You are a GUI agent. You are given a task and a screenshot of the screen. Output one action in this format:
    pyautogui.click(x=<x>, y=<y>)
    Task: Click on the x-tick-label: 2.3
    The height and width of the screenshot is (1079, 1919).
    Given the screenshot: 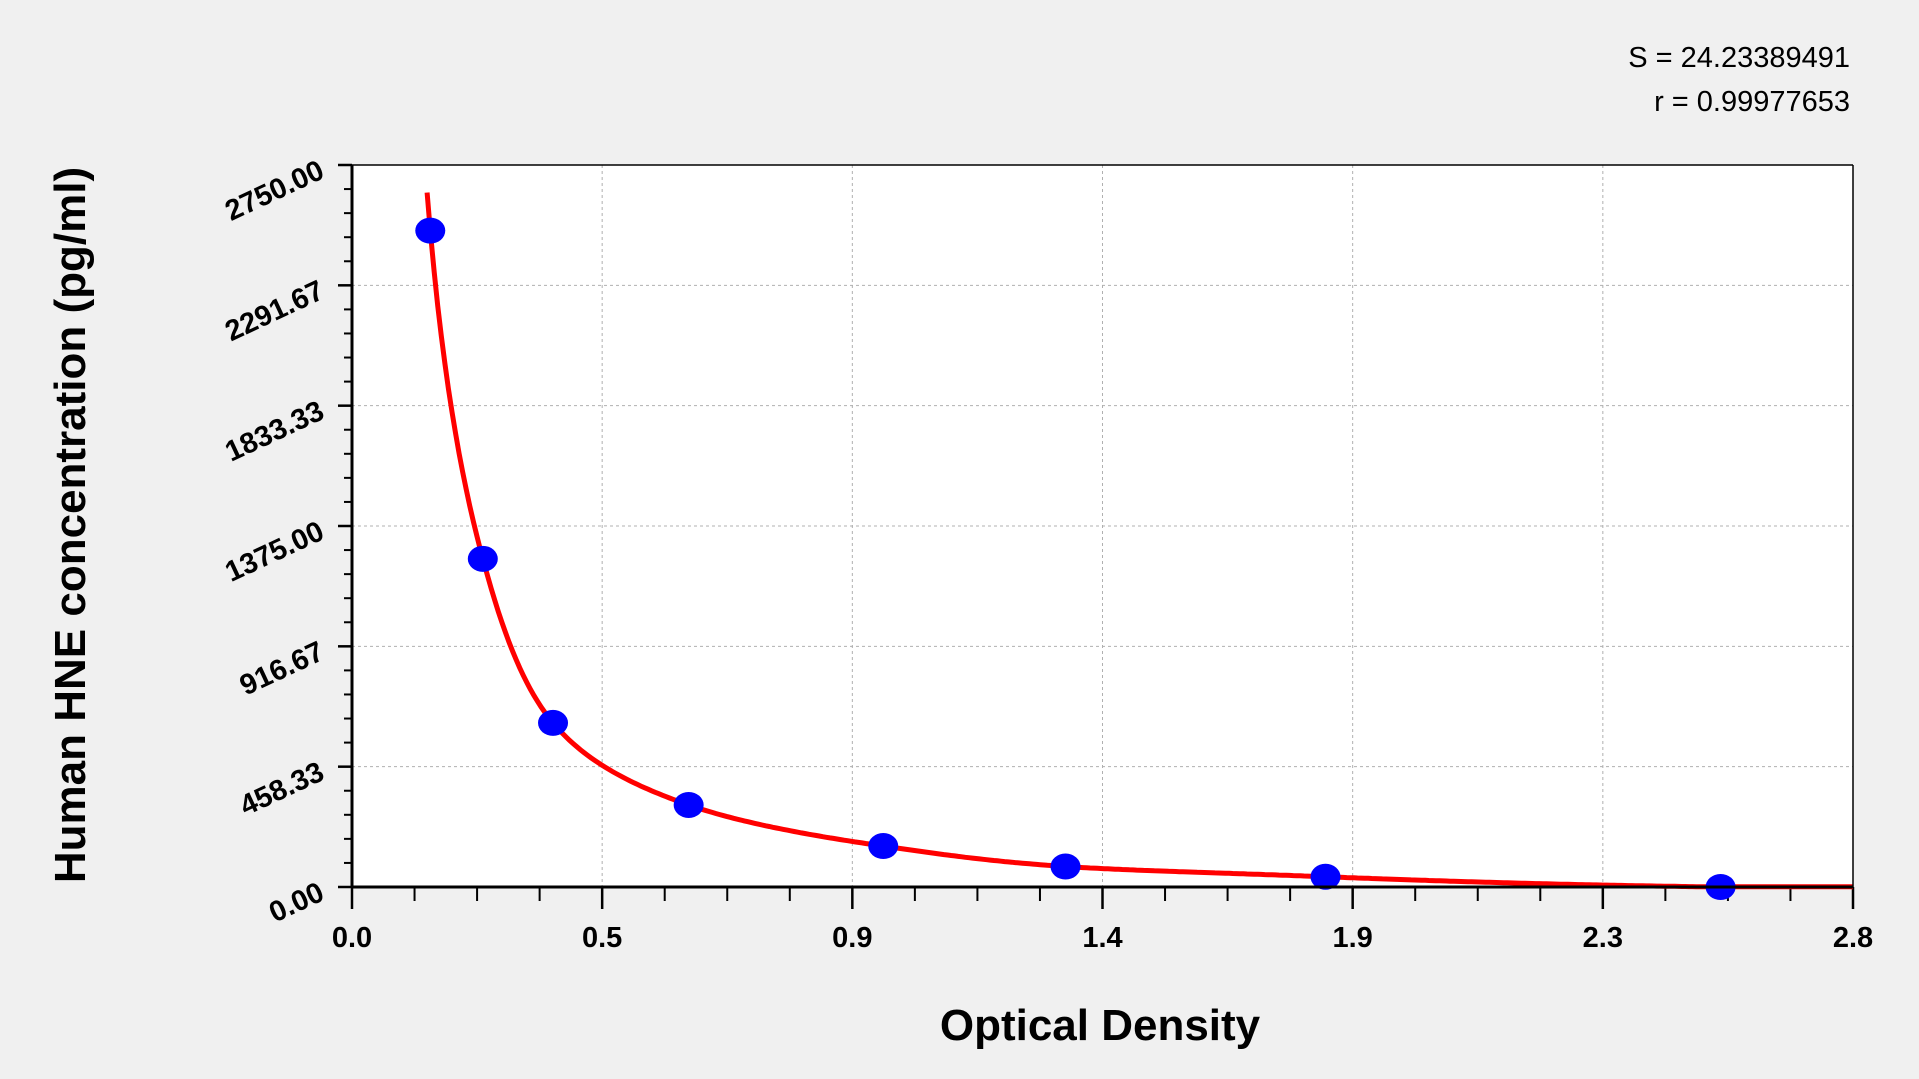 What is the action you would take?
    pyautogui.click(x=1603, y=938)
    